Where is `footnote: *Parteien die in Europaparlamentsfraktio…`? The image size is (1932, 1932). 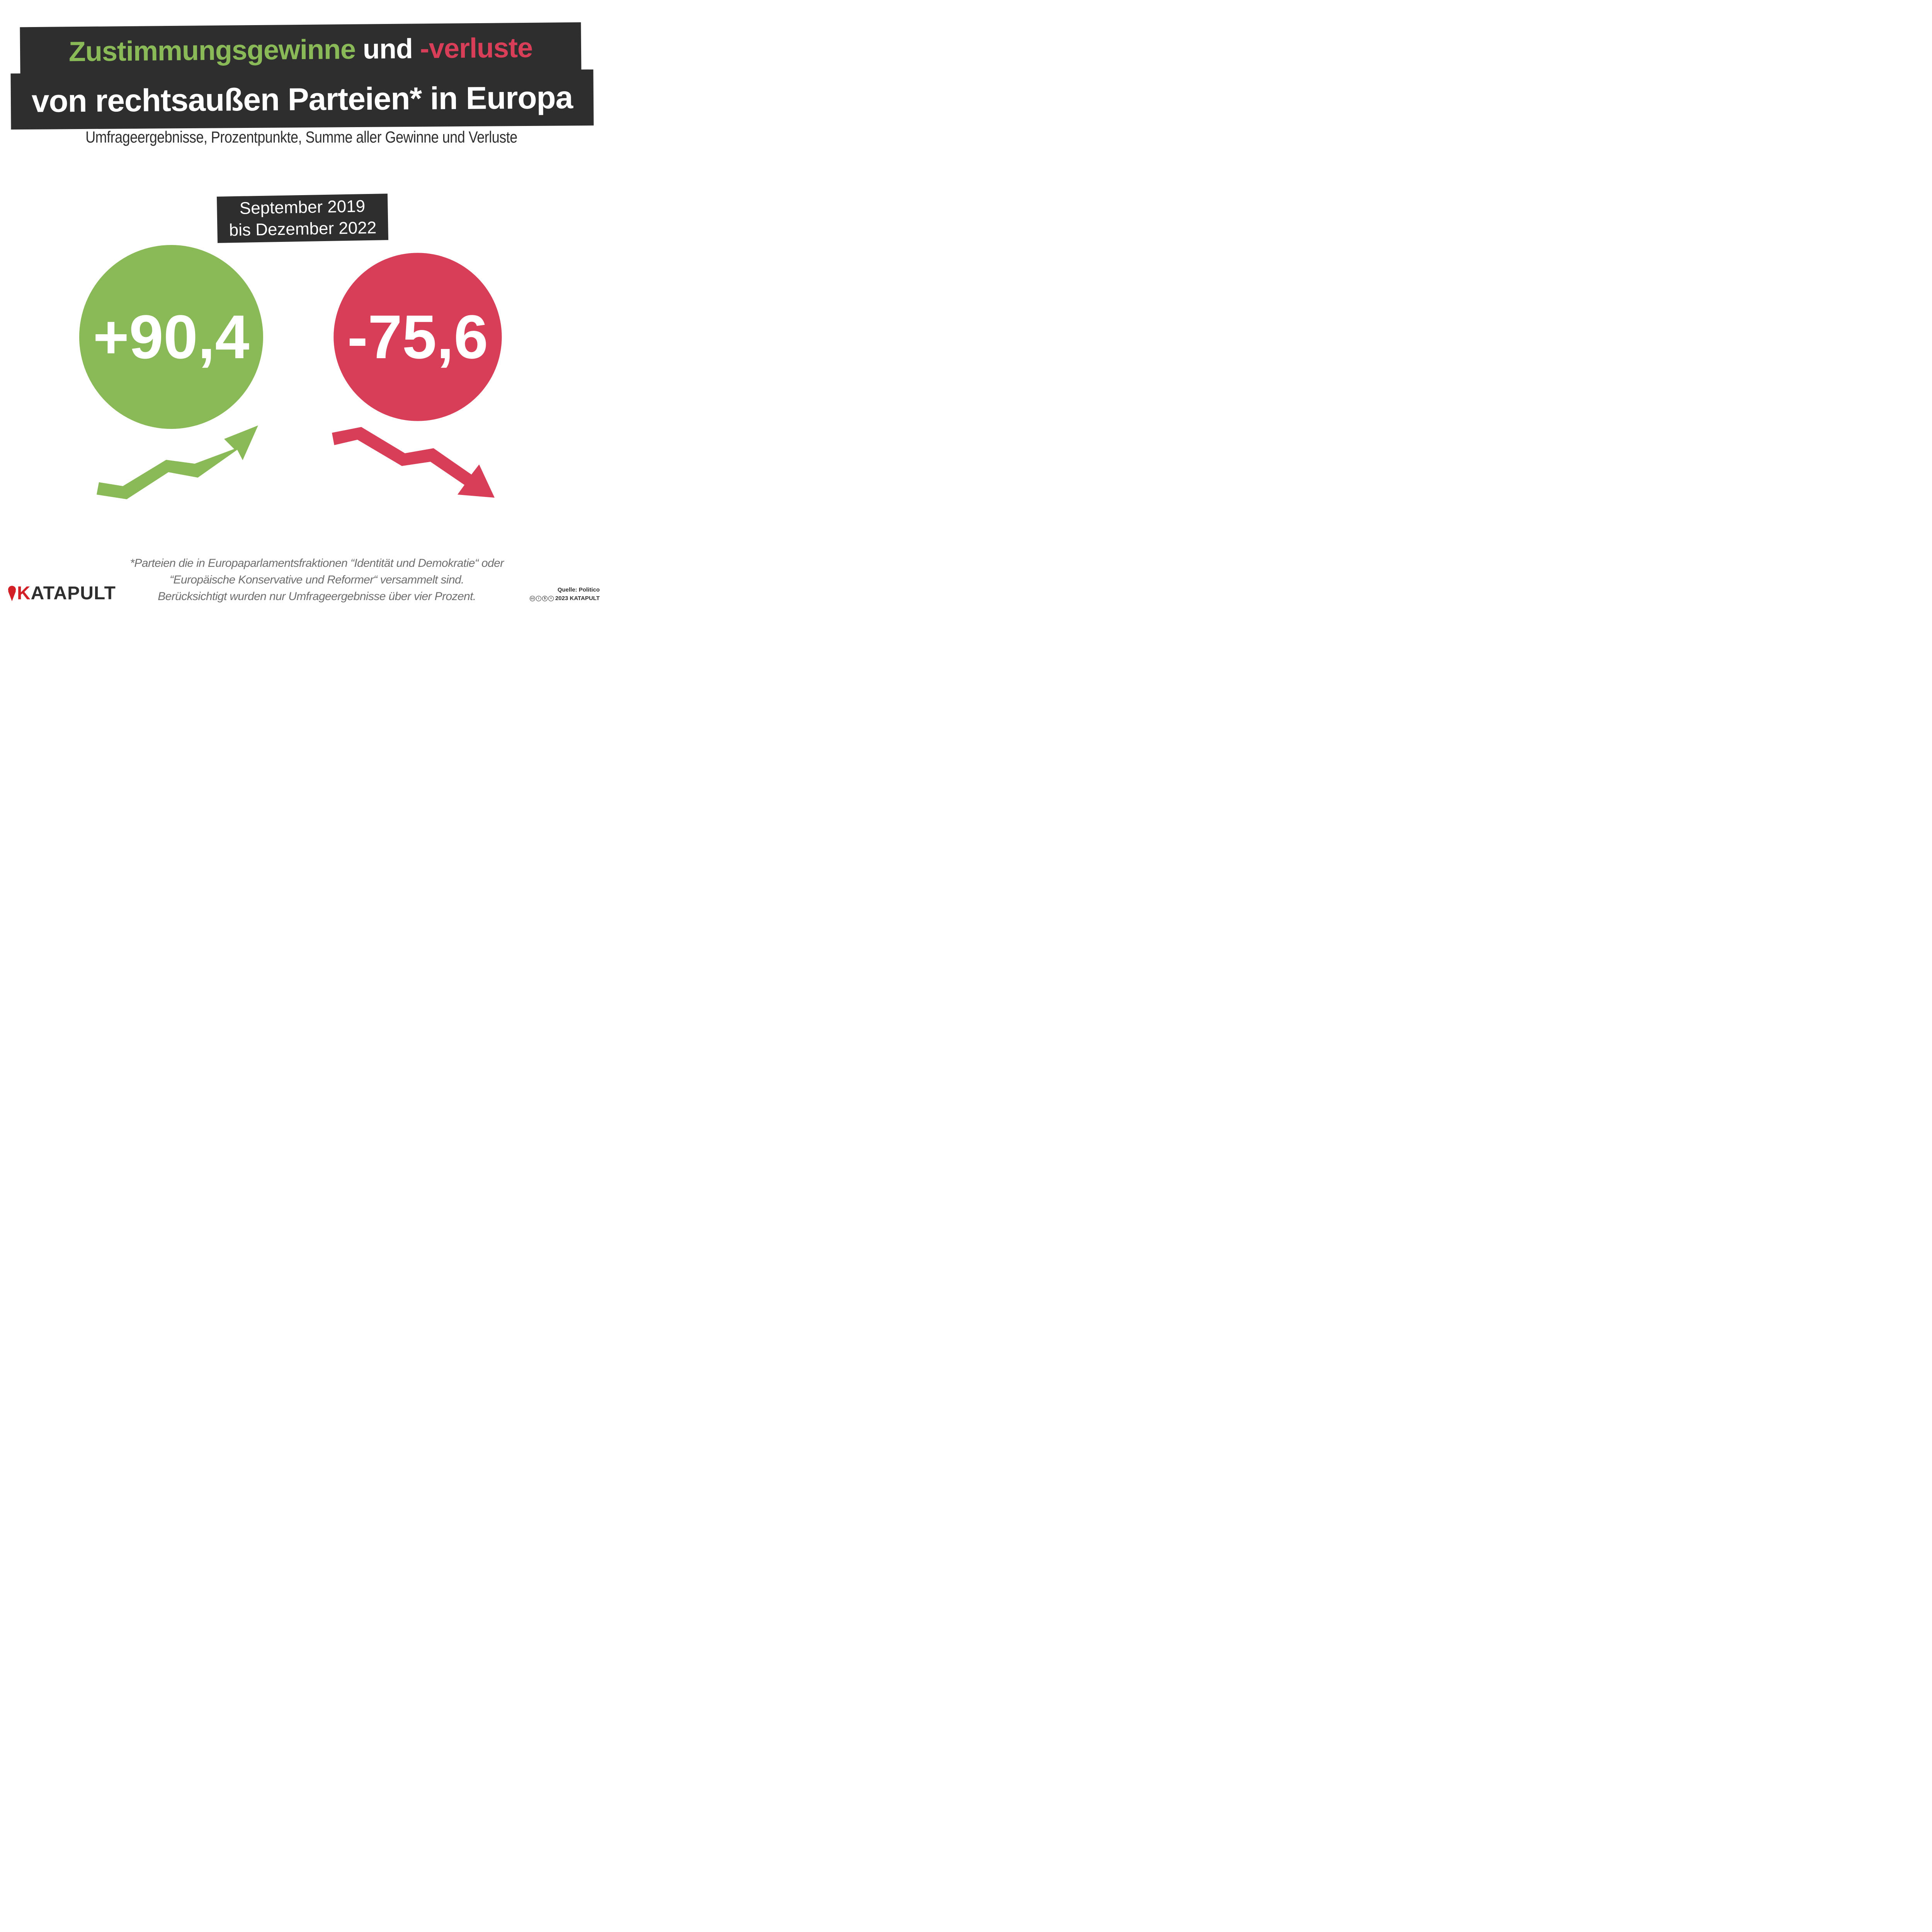
footnote: *Parteien die in Europaparlamentsfraktio… is located at coordinates (317, 580).